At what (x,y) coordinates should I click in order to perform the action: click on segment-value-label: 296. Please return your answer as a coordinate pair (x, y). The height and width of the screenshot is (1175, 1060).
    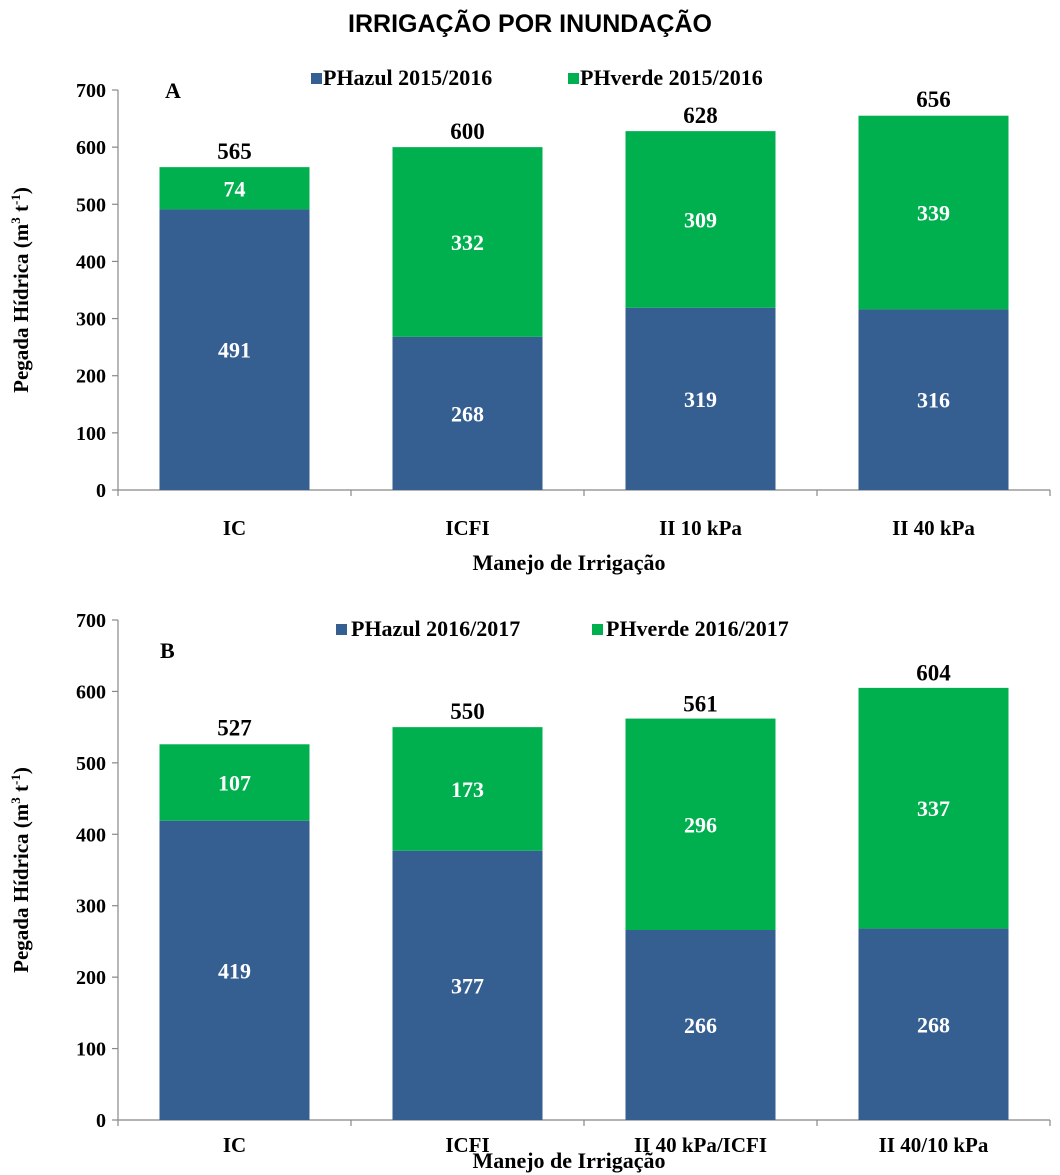
    Looking at the image, I should click on (700, 824).